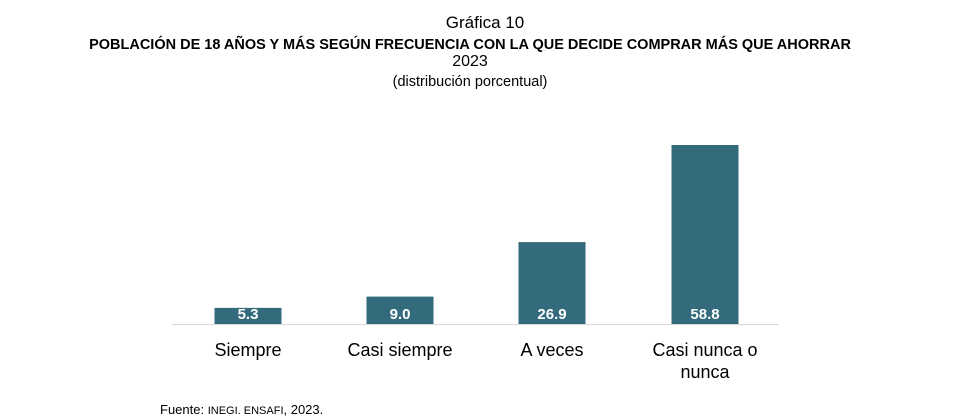 Image resolution: width=970 pixels, height=420 pixels. Describe the element at coordinates (303, 409) in the screenshot. I see `source-suffix: , 2023.` at that location.